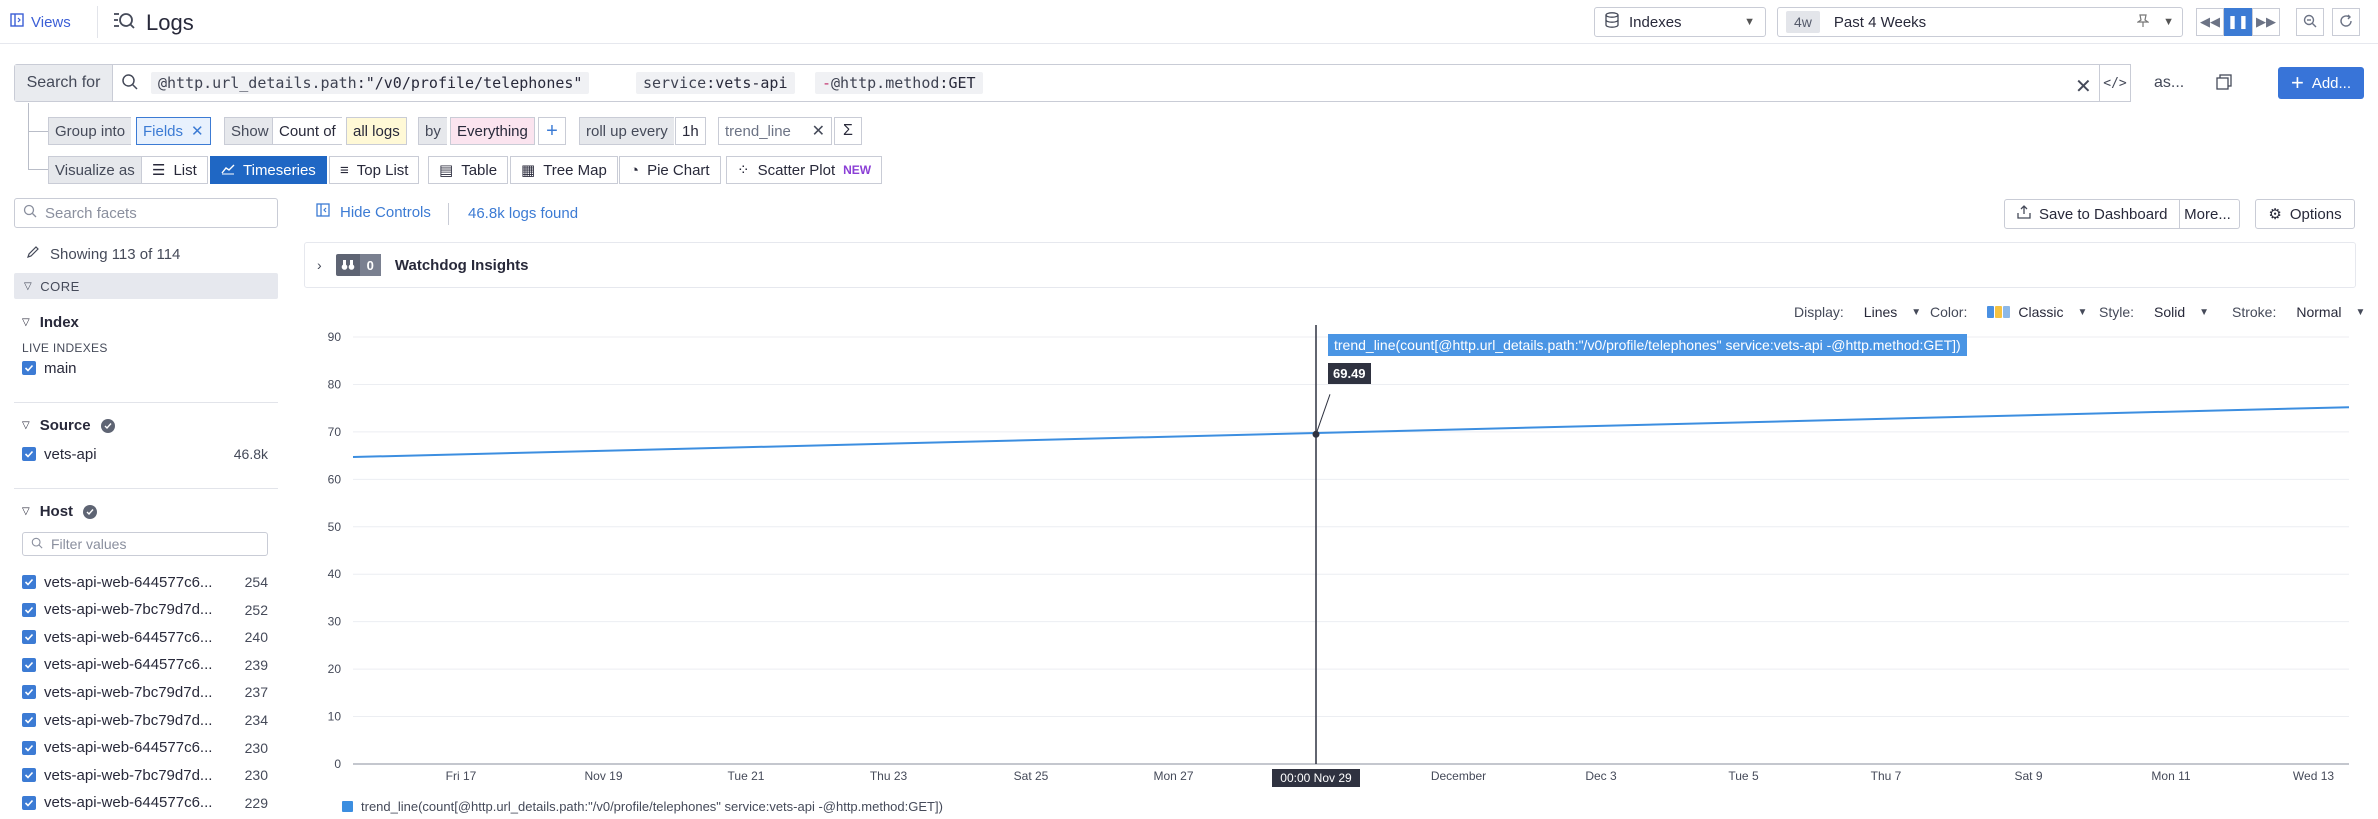 The width and height of the screenshot is (2378, 819). What do you see at coordinates (1886, 776) in the screenshot?
I see `x-tick-label: Thu 7` at bounding box center [1886, 776].